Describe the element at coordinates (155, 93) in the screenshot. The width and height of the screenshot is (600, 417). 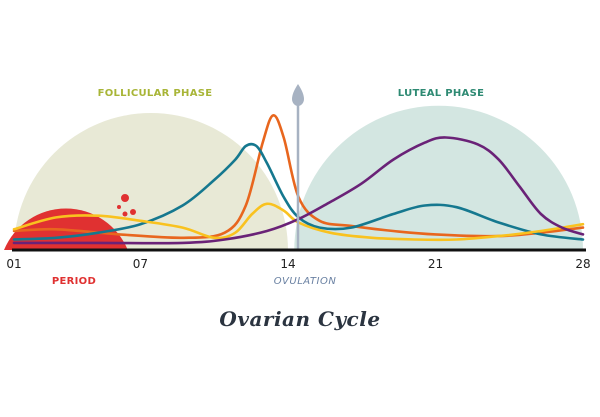
I see `follicular-phase-label: FOLLICULAR PHASE` at that location.